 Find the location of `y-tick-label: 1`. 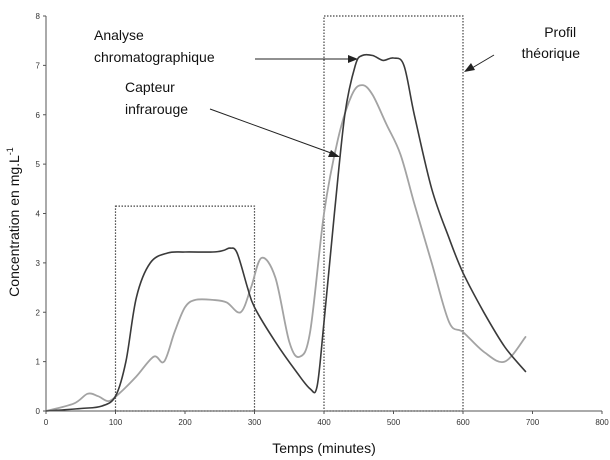

y-tick-label: 1 is located at coordinates (38, 362).